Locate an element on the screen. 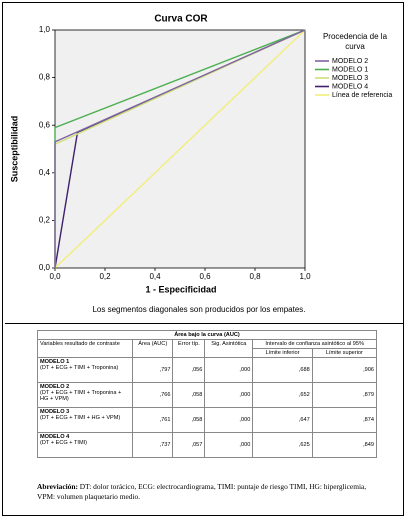 The width and height of the screenshot is (408, 520). x-tick-label: 0,8 is located at coordinates (255, 276).